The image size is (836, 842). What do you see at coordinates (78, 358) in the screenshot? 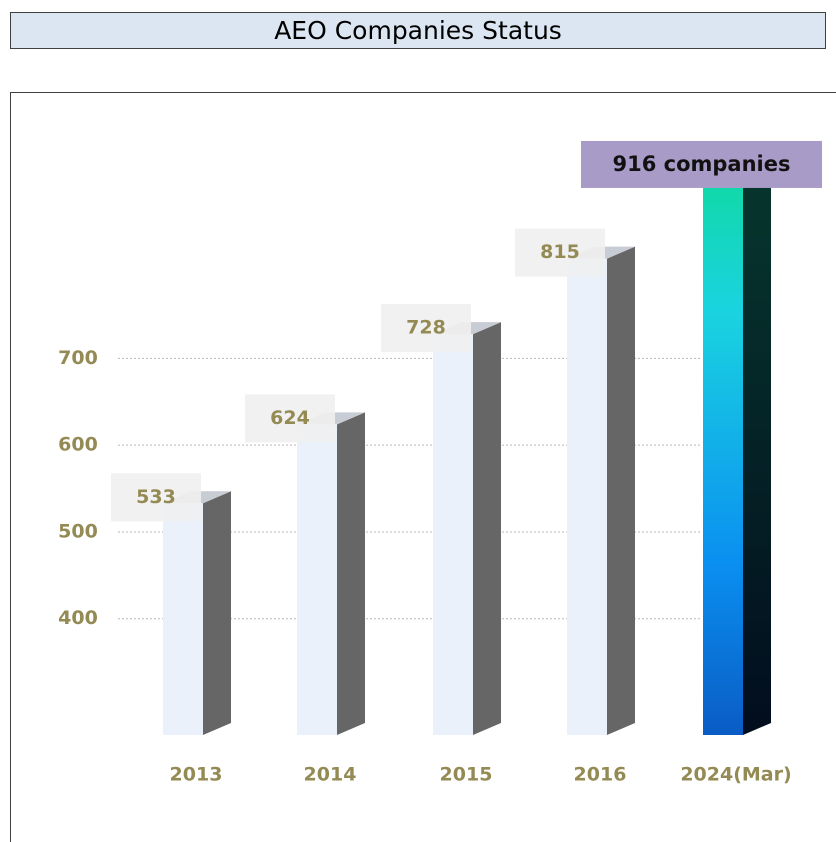
I see `y-tick-label: 700` at bounding box center [78, 358].